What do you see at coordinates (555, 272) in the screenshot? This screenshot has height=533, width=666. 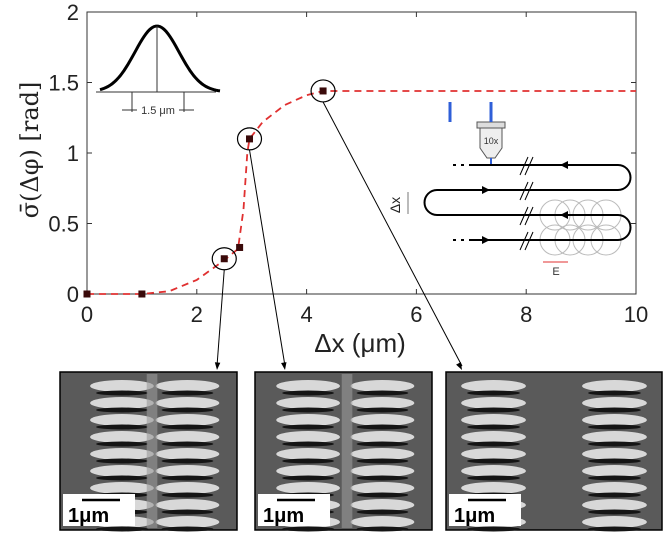 I see `polarization-label: E` at bounding box center [555, 272].